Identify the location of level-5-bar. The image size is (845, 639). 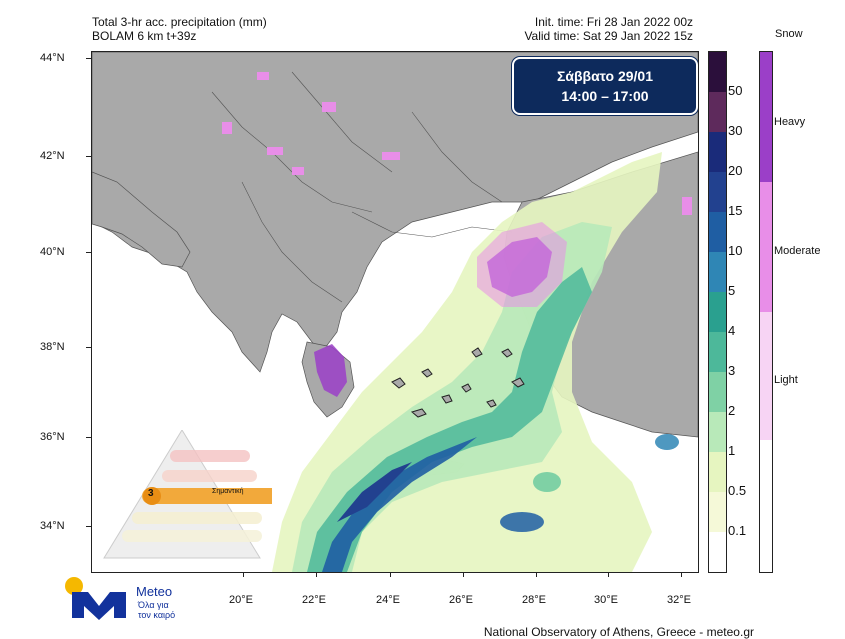
(210, 456).